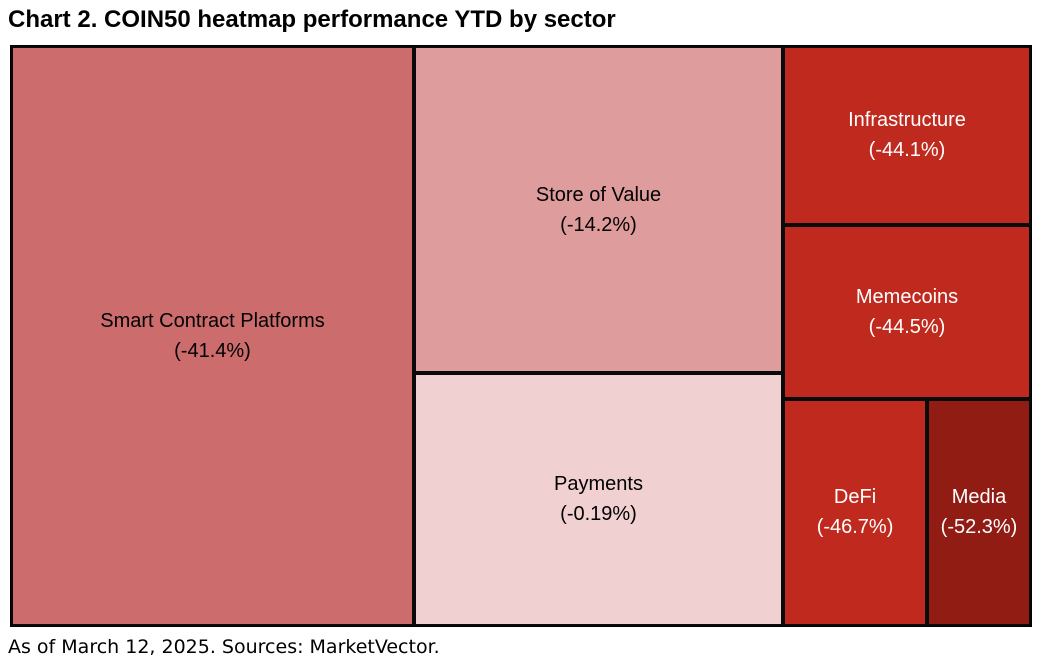 This screenshot has height=672, width=1040. I want to click on treemap-tile-media: Media (-52.3%), so click(979, 512).